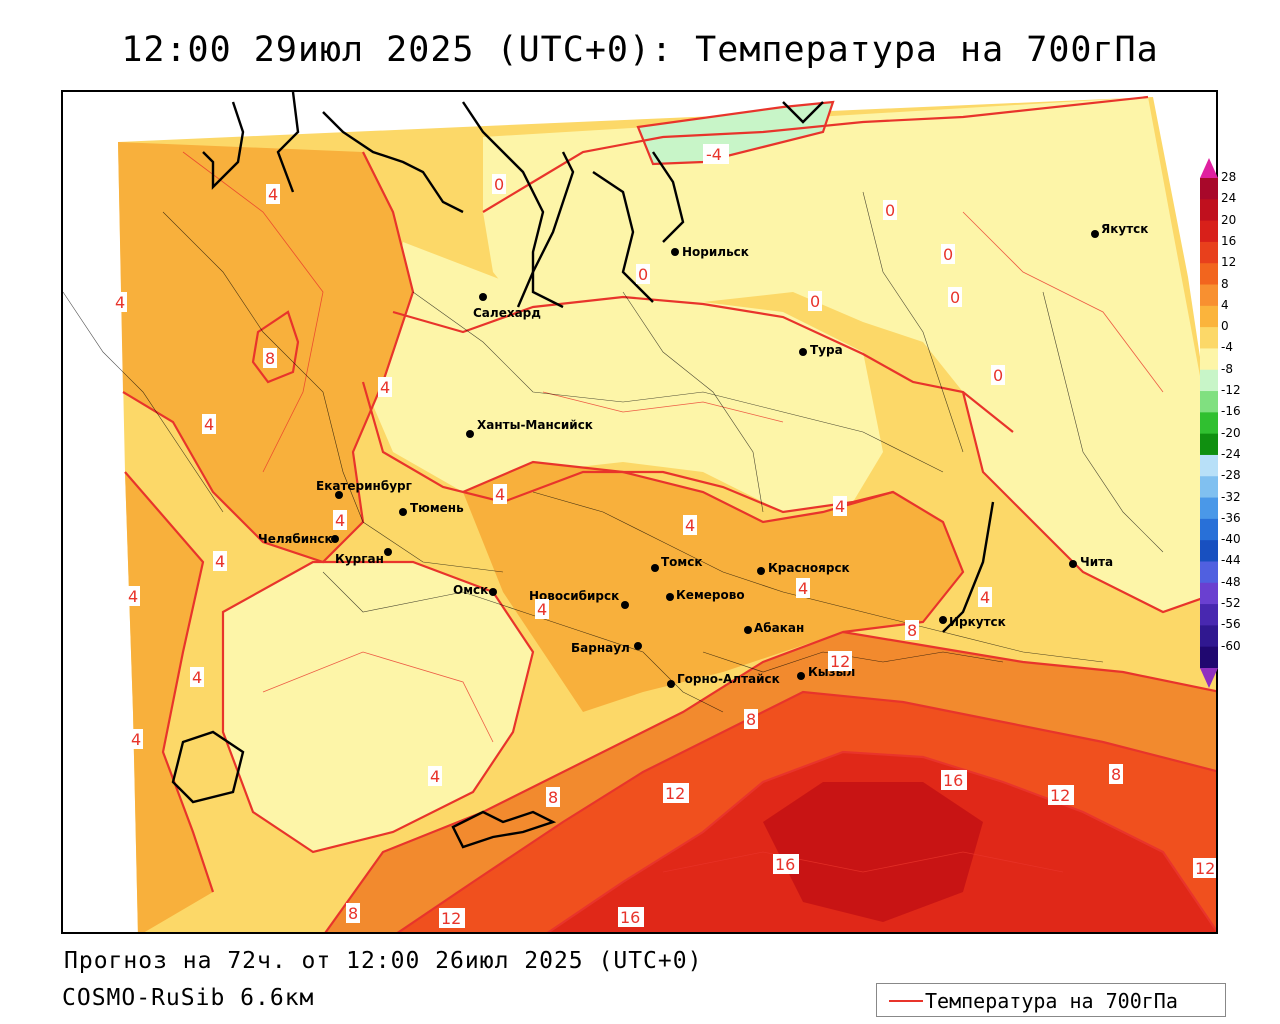 The height and width of the screenshot is (1024, 1280). What do you see at coordinates (1229, 219) in the screenshot?
I see `colorbar-tick-label: 20` at bounding box center [1229, 219].